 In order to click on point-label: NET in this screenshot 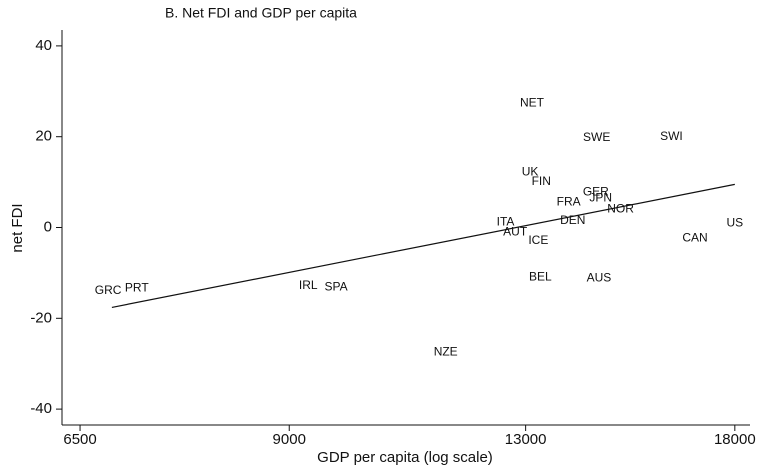, I will do `click(532, 103)`.